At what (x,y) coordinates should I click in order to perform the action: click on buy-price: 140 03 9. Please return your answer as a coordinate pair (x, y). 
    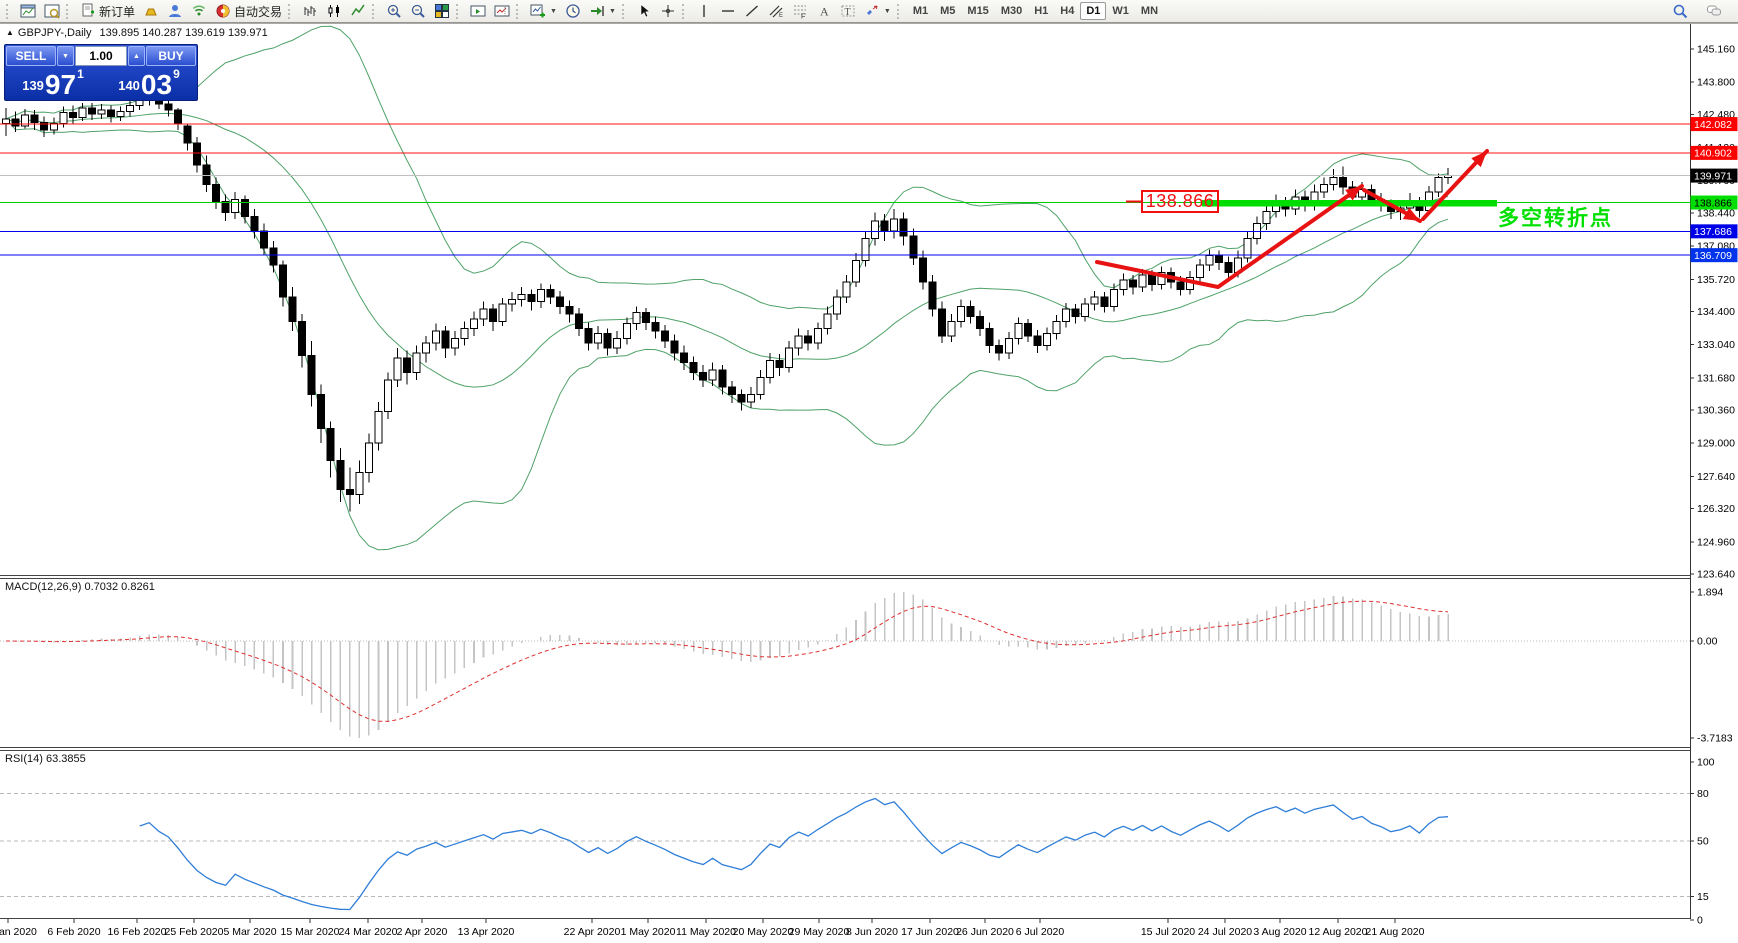
    Looking at the image, I should click on (149, 83).